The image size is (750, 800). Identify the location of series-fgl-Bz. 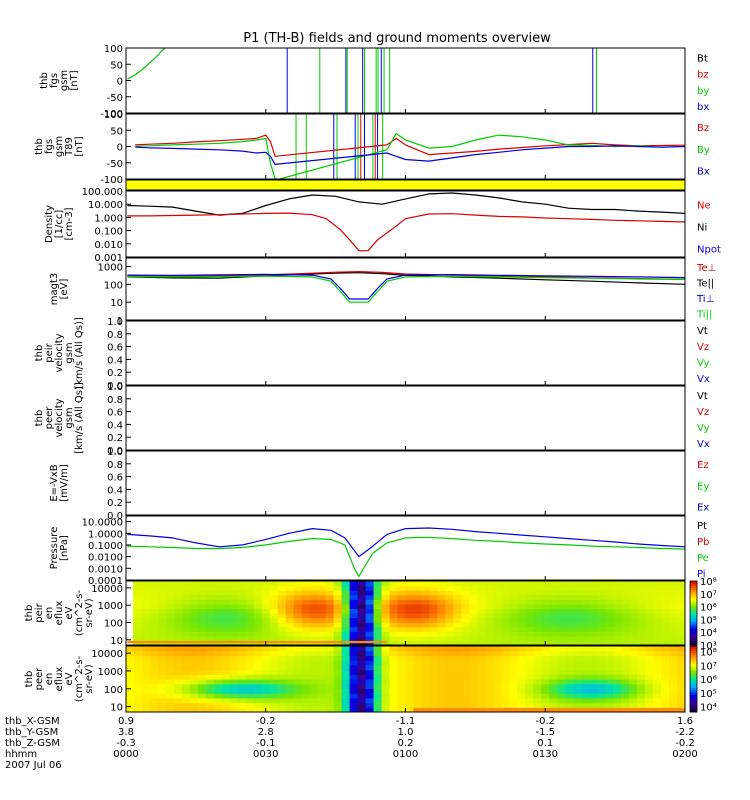
(410, 145).